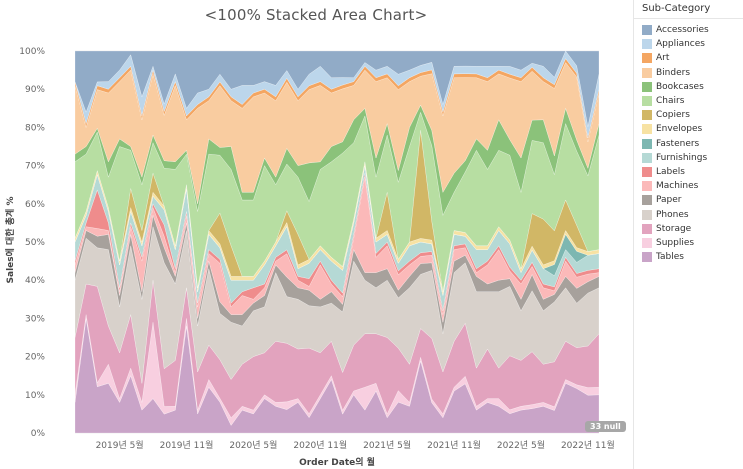 This screenshot has height=469, width=743. I want to click on null-values-badge: 33 null, so click(605, 426).